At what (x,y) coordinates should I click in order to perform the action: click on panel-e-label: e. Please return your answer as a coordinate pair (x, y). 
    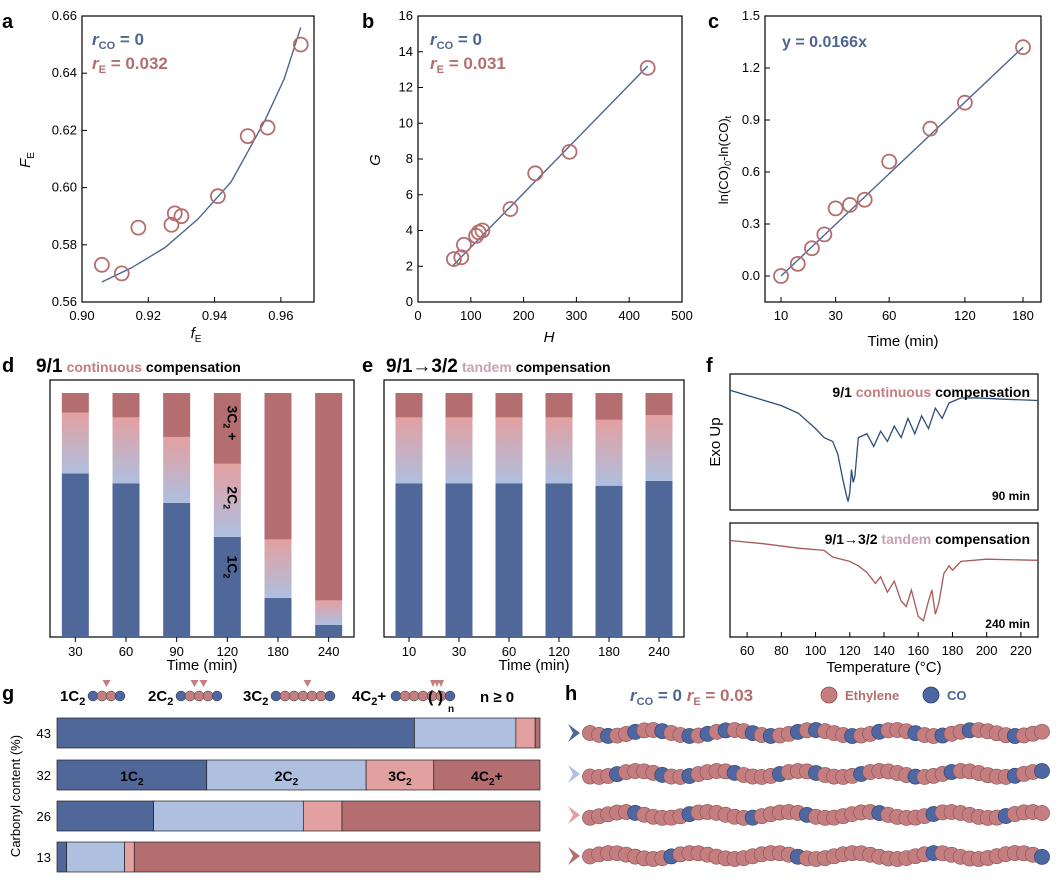
    Looking at the image, I should click on (367, 366).